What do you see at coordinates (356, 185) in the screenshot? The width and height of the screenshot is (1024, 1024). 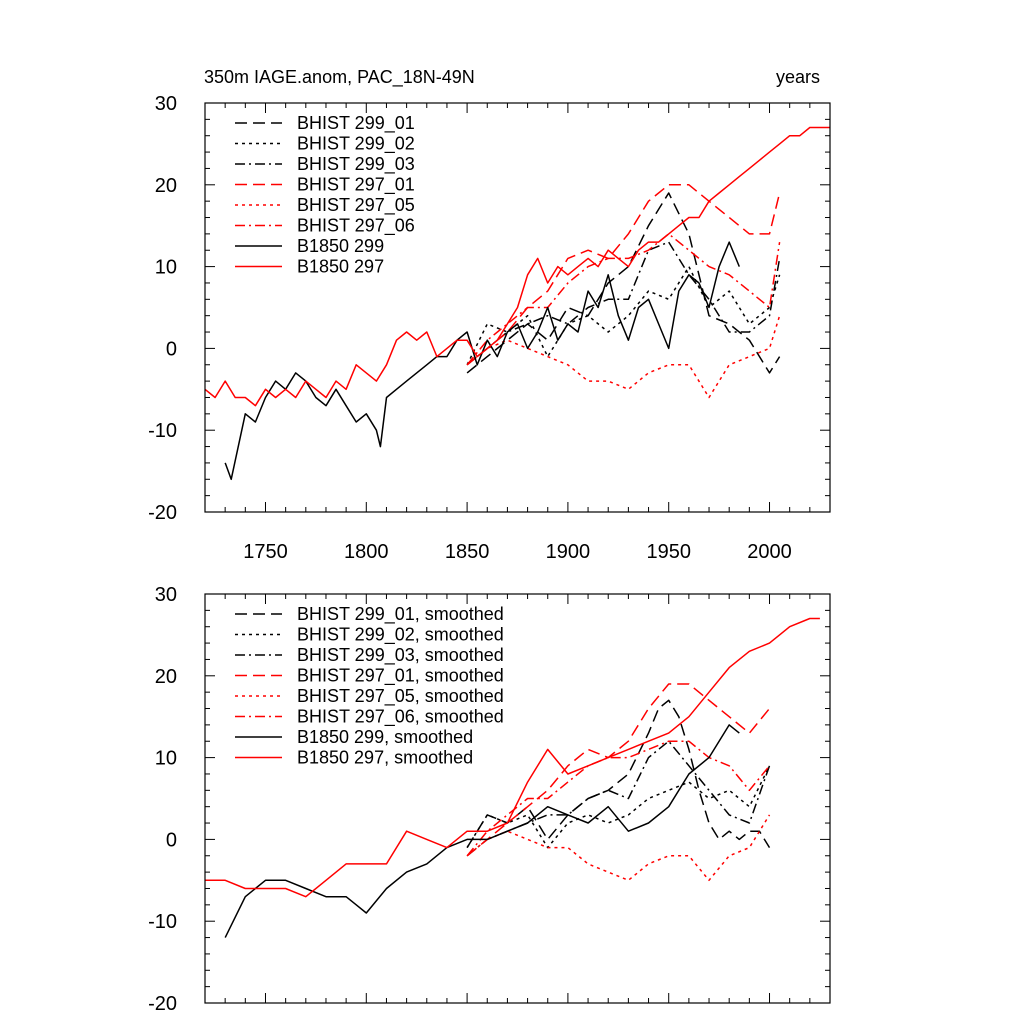 I see `legend-label: BHIST 297_01` at bounding box center [356, 185].